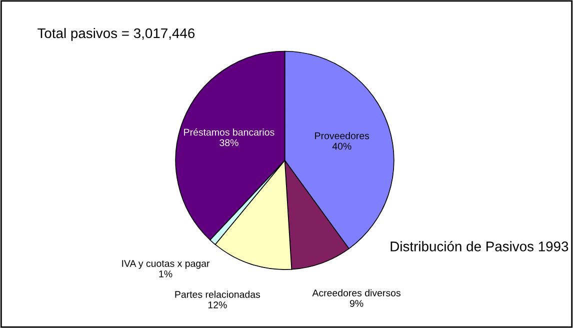 The width and height of the screenshot is (573, 328). What do you see at coordinates (165, 274) in the screenshot?
I see `data-label: 1%` at bounding box center [165, 274].